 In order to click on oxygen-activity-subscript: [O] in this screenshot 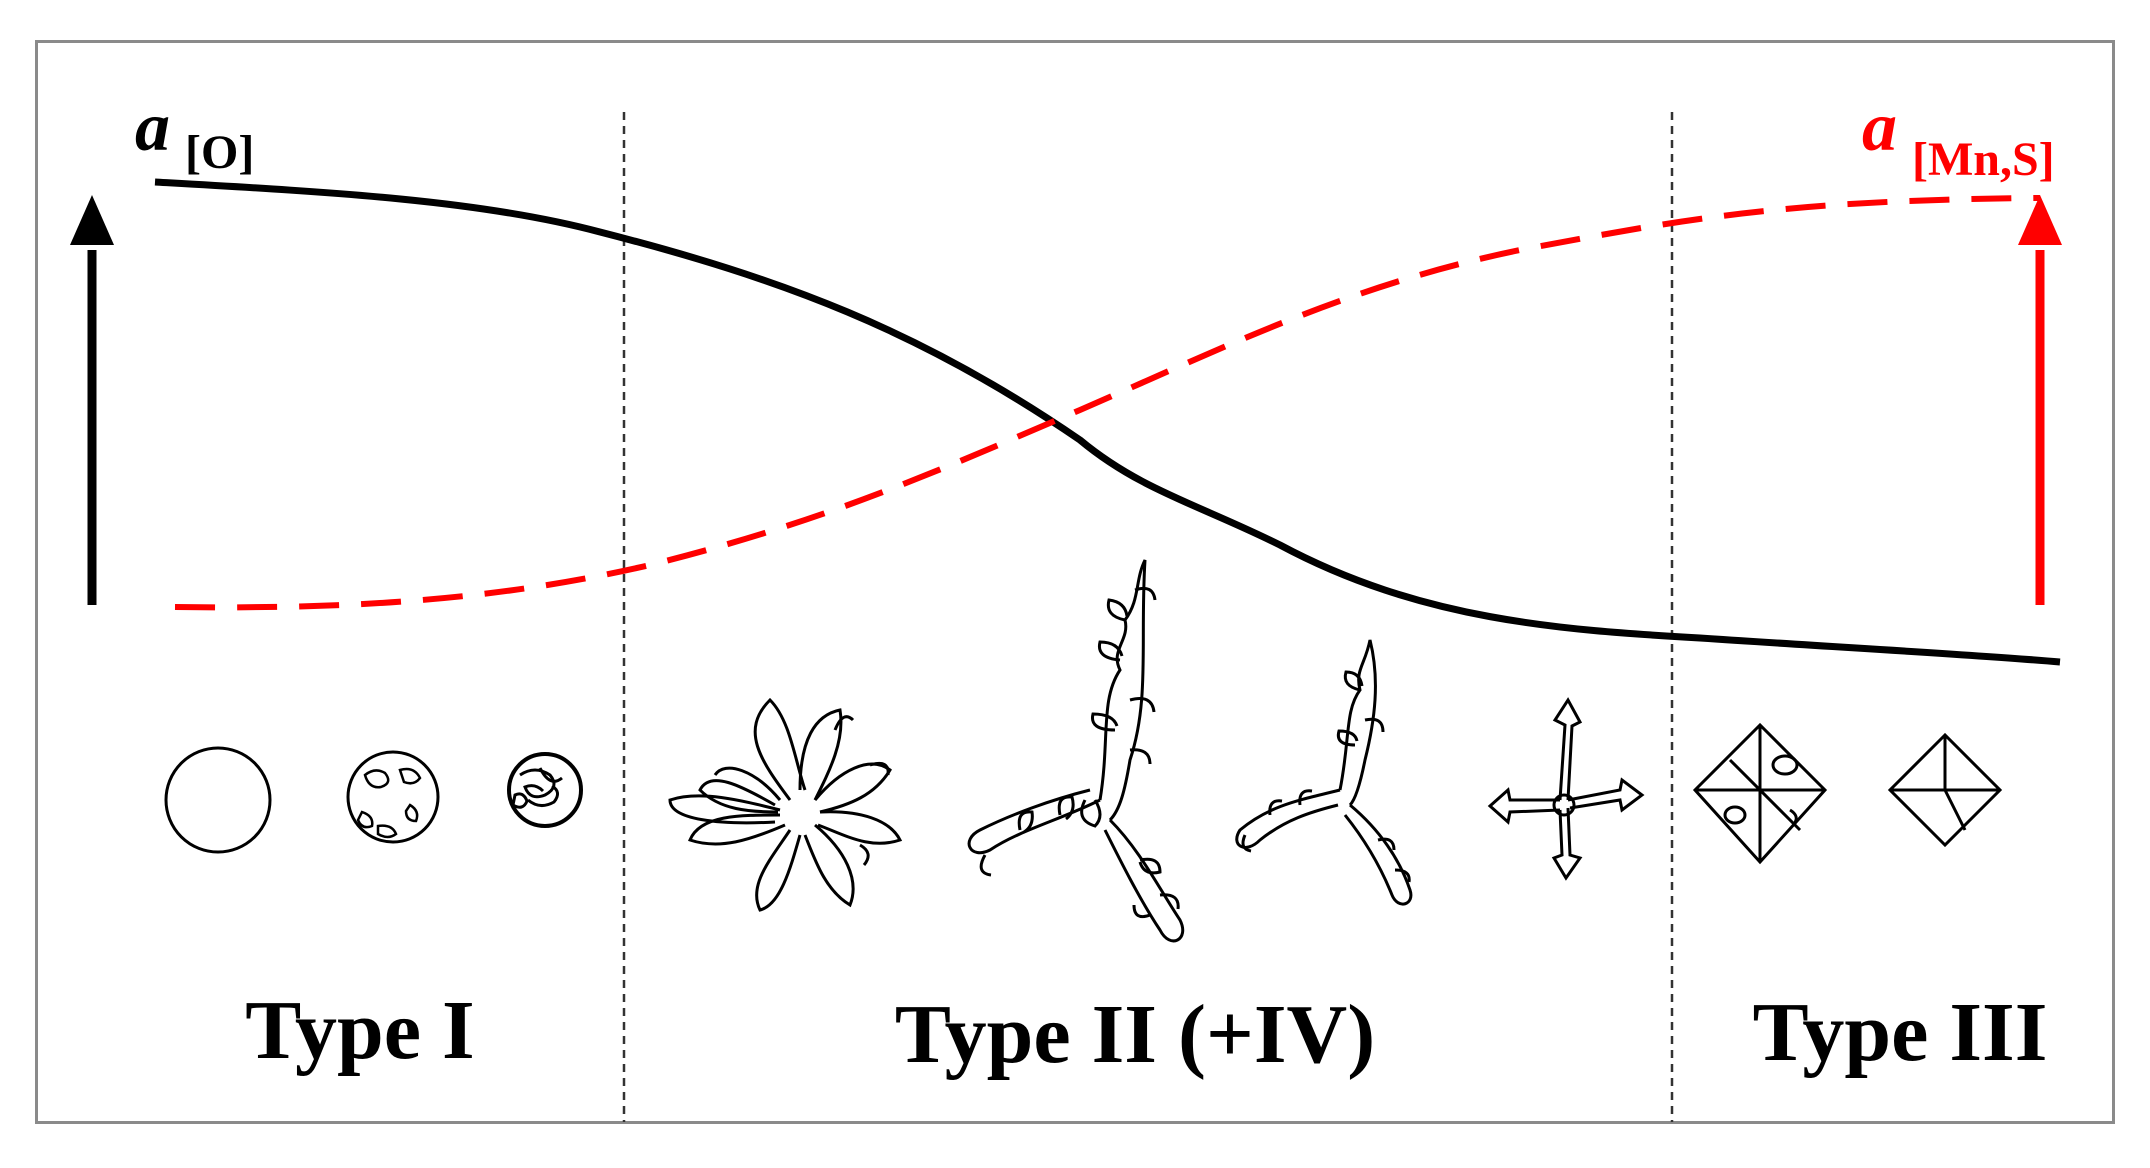, I will do `click(219, 152)`.